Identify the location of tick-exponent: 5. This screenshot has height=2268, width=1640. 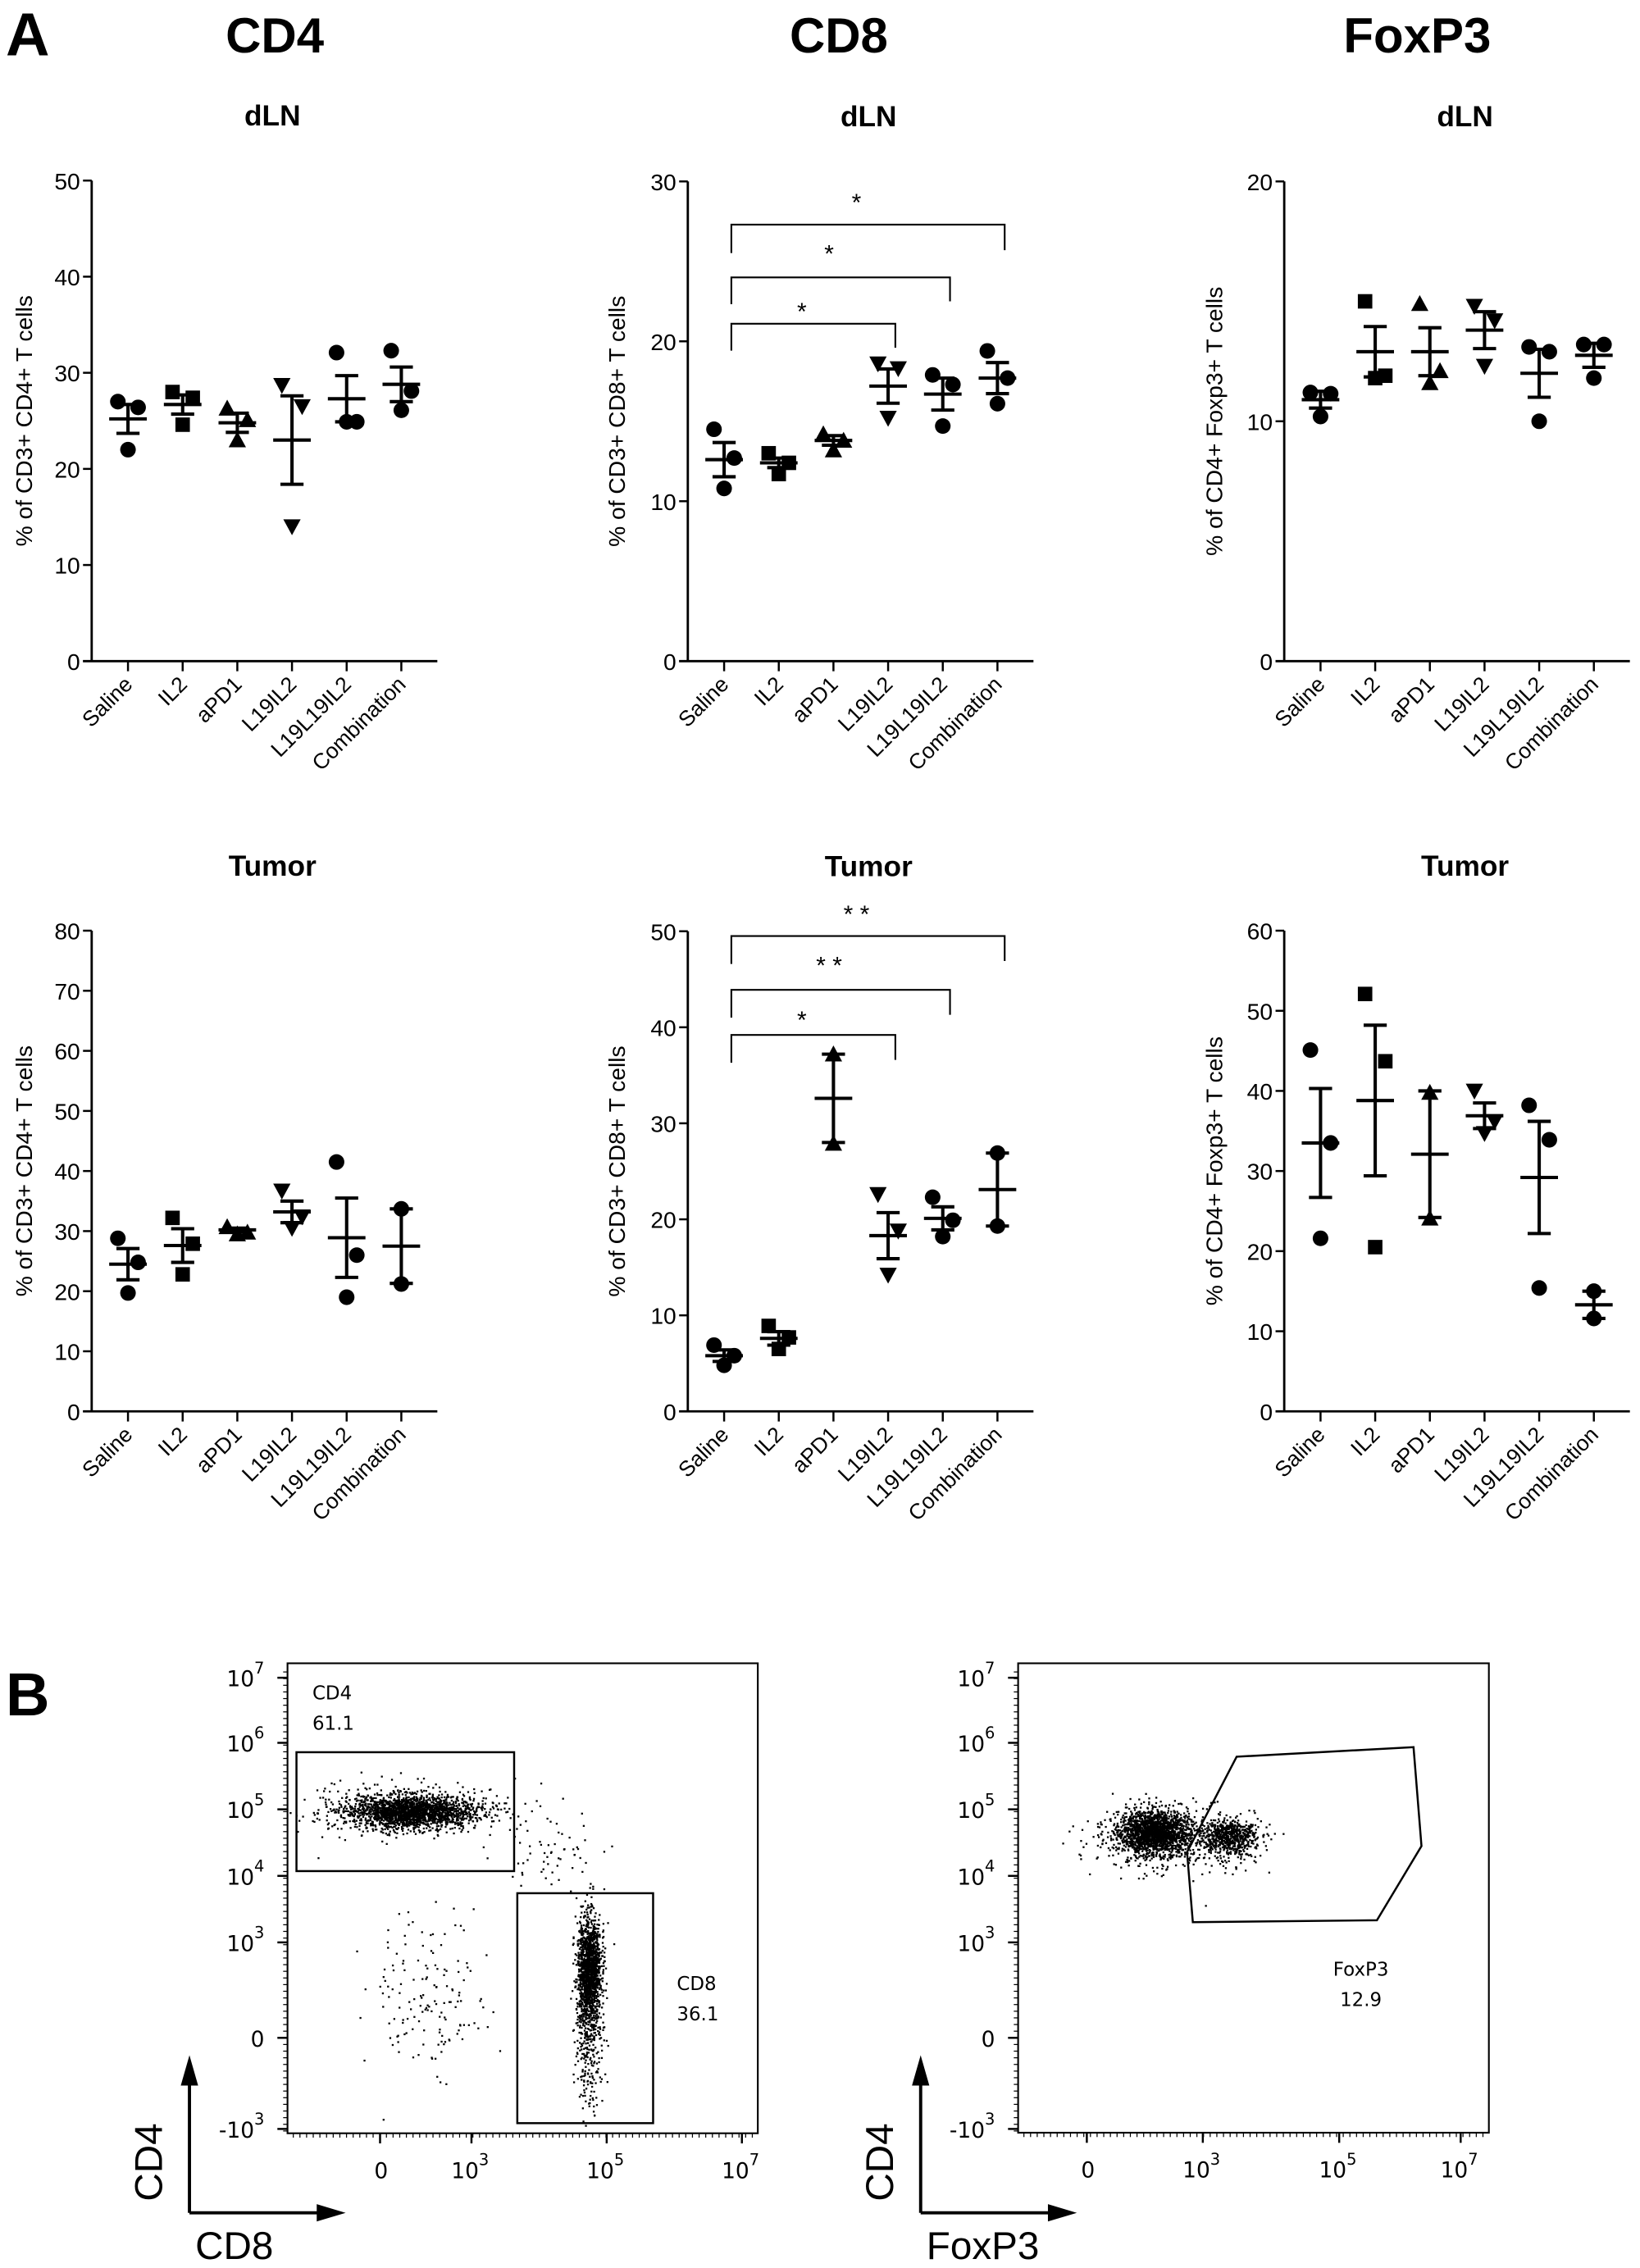
(619, 2159).